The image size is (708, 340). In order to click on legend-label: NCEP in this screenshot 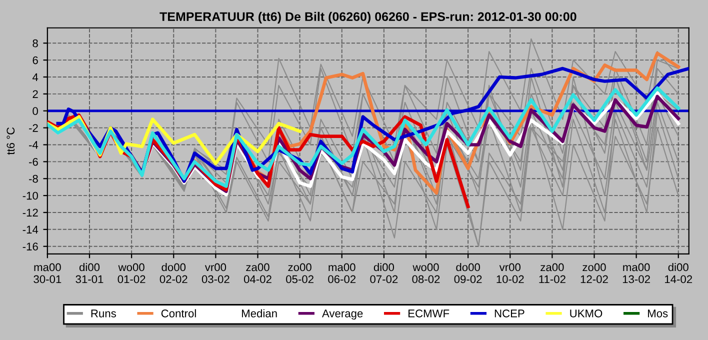, I will do `click(509, 313)`.